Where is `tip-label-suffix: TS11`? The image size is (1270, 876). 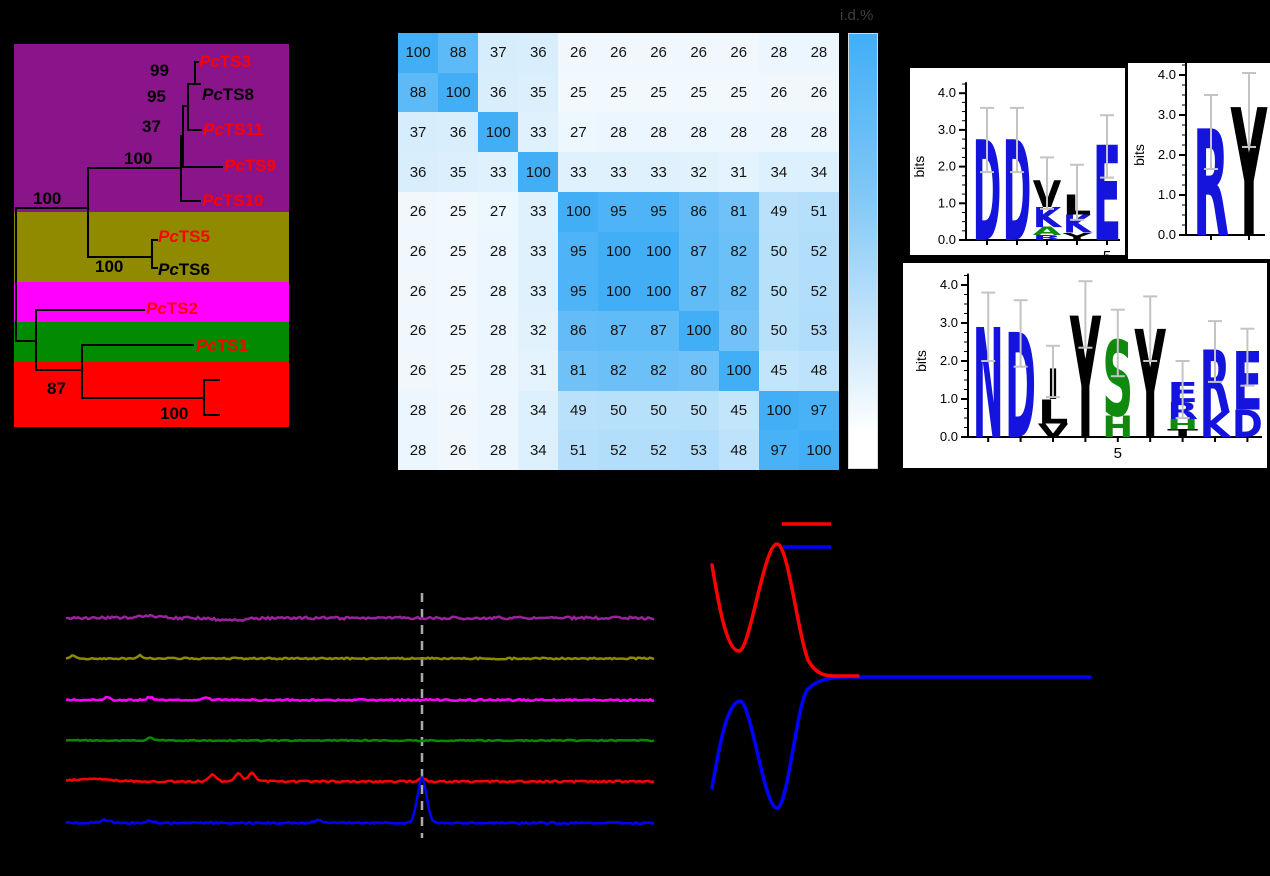
tip-label-suffix: TS11 is located at coordinates (243, 129).